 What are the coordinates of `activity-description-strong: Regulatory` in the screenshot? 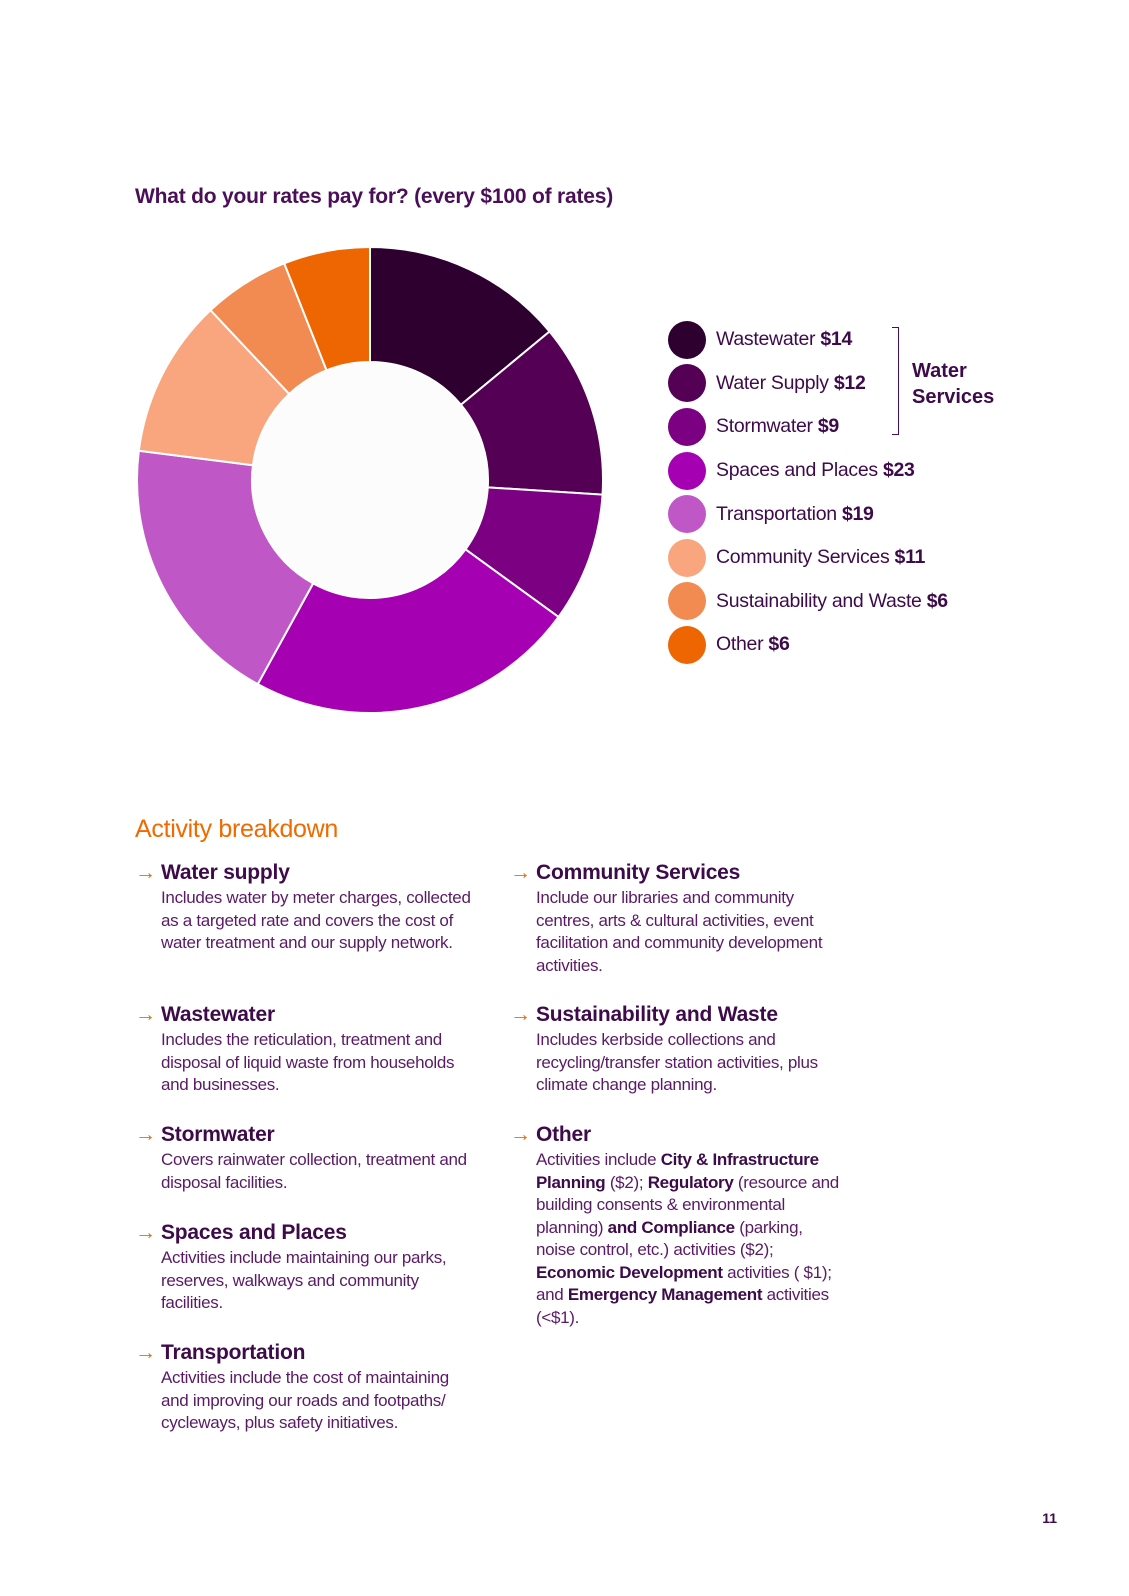 It's located at (690, 1182).